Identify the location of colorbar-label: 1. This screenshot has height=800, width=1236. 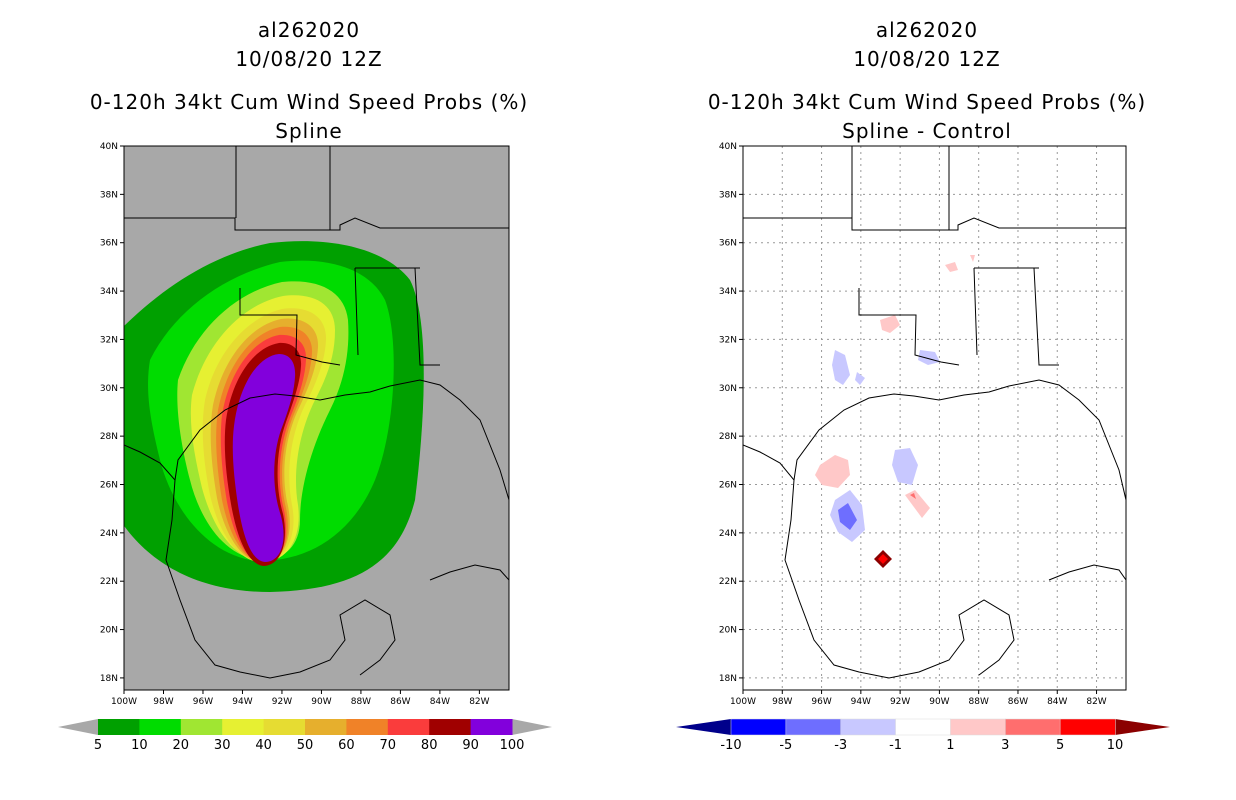
(950, 745).